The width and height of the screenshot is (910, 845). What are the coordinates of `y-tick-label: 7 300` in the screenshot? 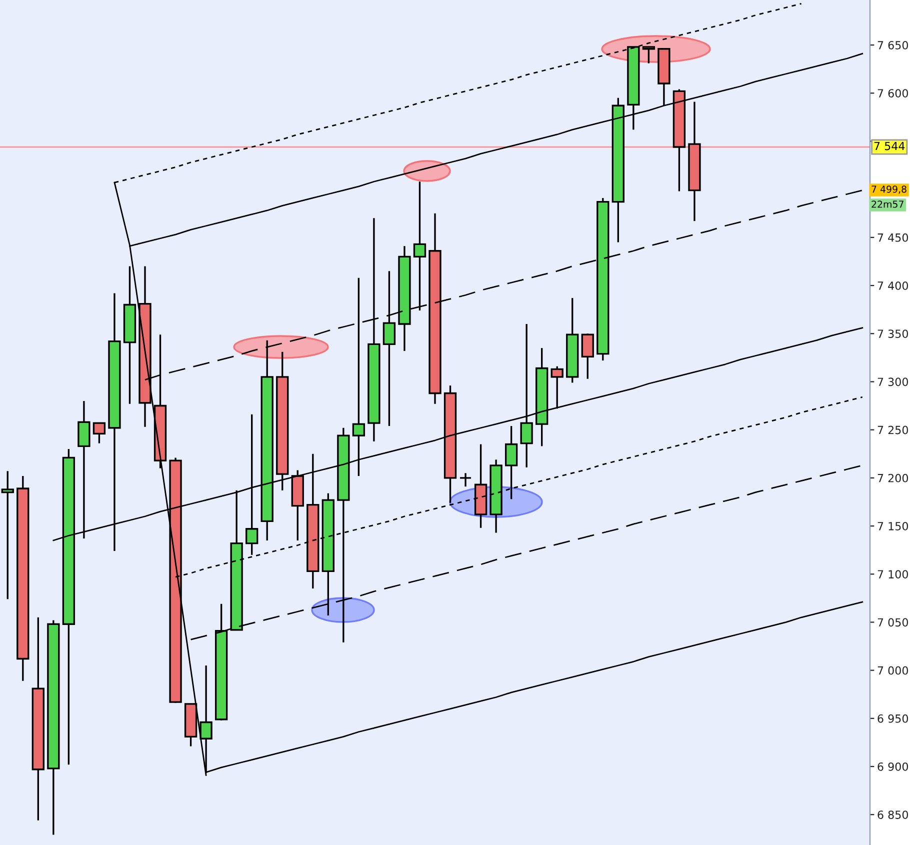 It's located at (893, 382).